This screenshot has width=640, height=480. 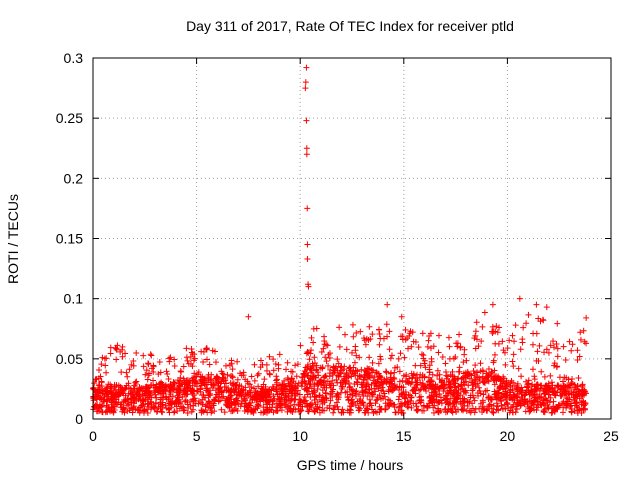 What do you see at coordinates (69, 118) in the screenshot?
I see `y-tick-label: 0.25` at bounding box center [69, 118].